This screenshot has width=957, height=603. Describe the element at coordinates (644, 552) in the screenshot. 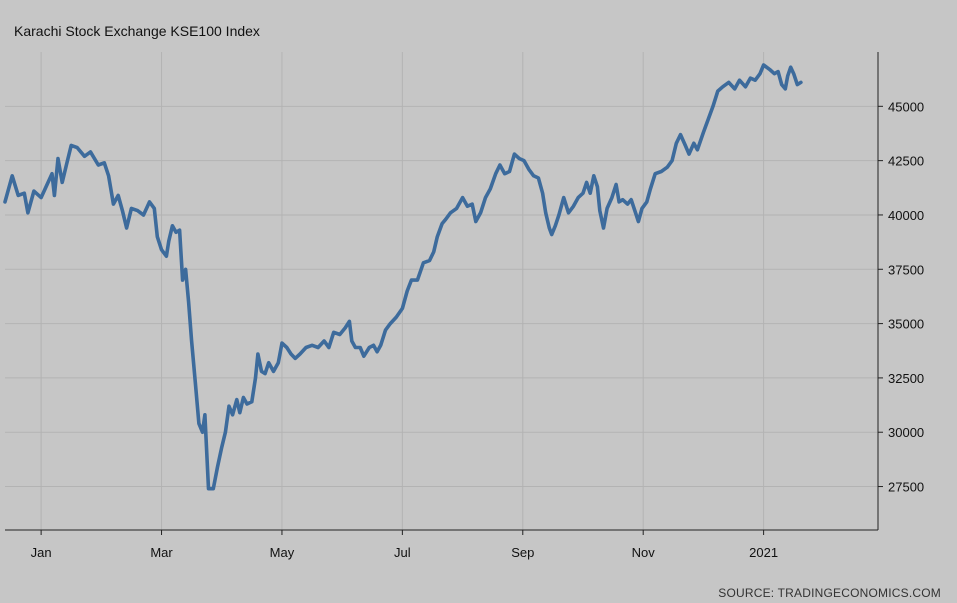

I see `x-tick-label: Nov` at that location.